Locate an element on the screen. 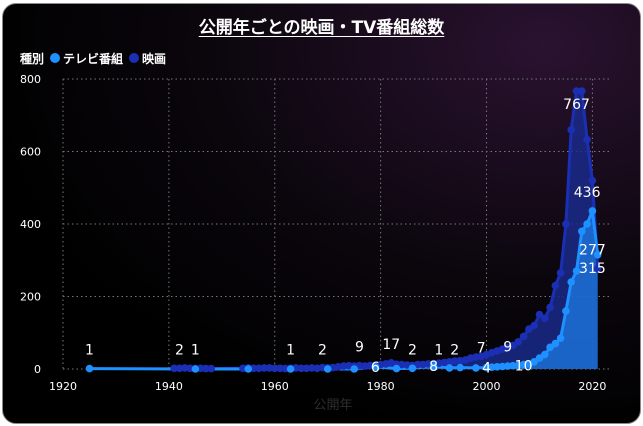 This screenshot has height=426, width=643. y-axis-ticks: 0 200 400 600 800 is located at coordinates (30, 224).